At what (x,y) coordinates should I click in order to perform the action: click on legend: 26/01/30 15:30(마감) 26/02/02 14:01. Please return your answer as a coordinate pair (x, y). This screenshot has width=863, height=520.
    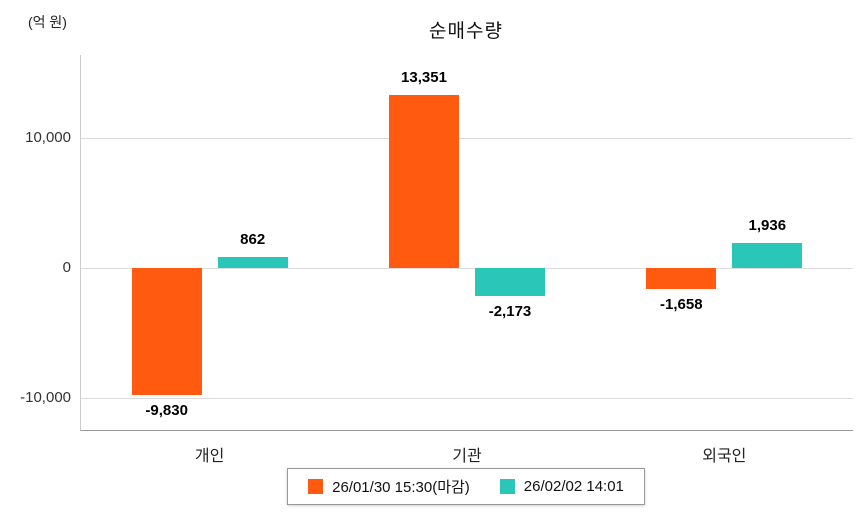
    Looking at the image, I should click on (466, 486).